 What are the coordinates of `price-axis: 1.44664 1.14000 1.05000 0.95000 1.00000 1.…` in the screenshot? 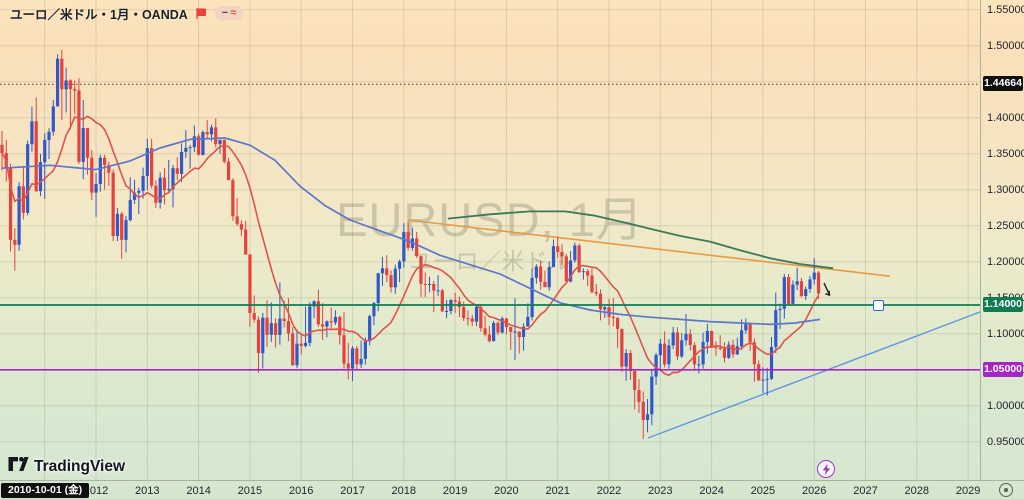 It's located at (1002, 240).